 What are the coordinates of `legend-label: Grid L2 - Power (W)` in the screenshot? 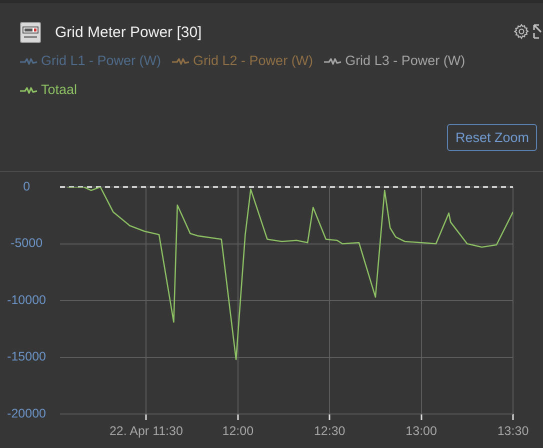 It's located at (253, 61).